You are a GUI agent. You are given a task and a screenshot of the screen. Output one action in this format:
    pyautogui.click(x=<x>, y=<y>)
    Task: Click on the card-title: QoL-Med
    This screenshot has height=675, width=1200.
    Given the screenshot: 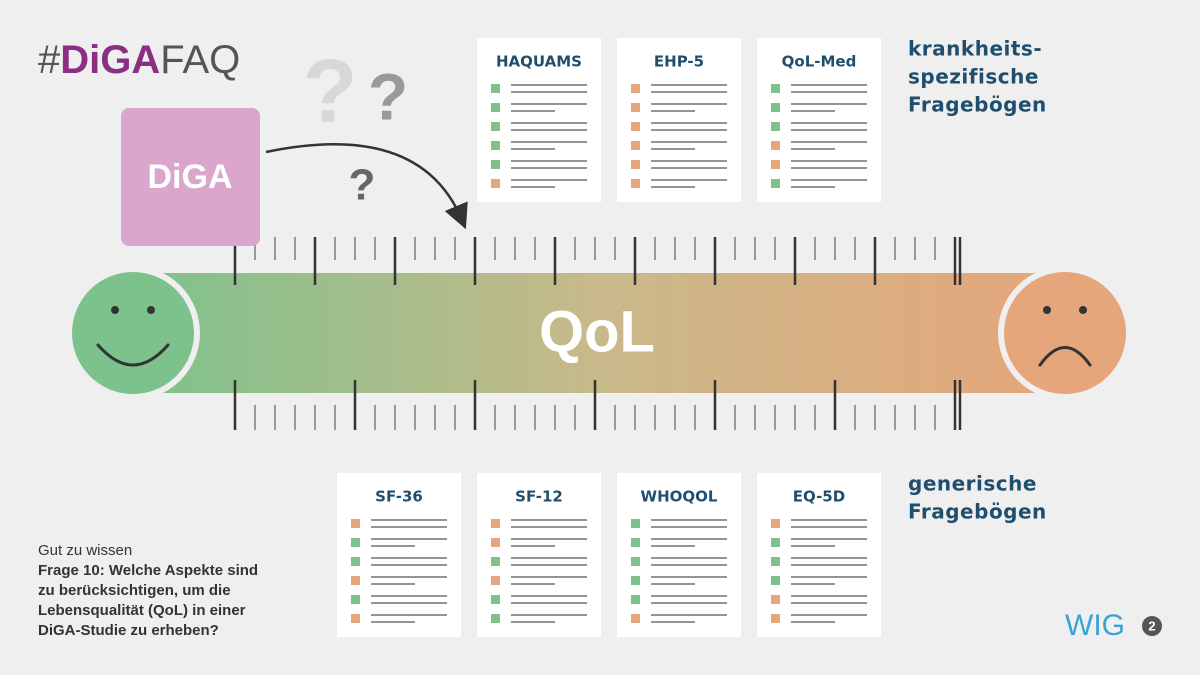 What is the action you would take?
    pyautogui.click(x=819, y=62)
    